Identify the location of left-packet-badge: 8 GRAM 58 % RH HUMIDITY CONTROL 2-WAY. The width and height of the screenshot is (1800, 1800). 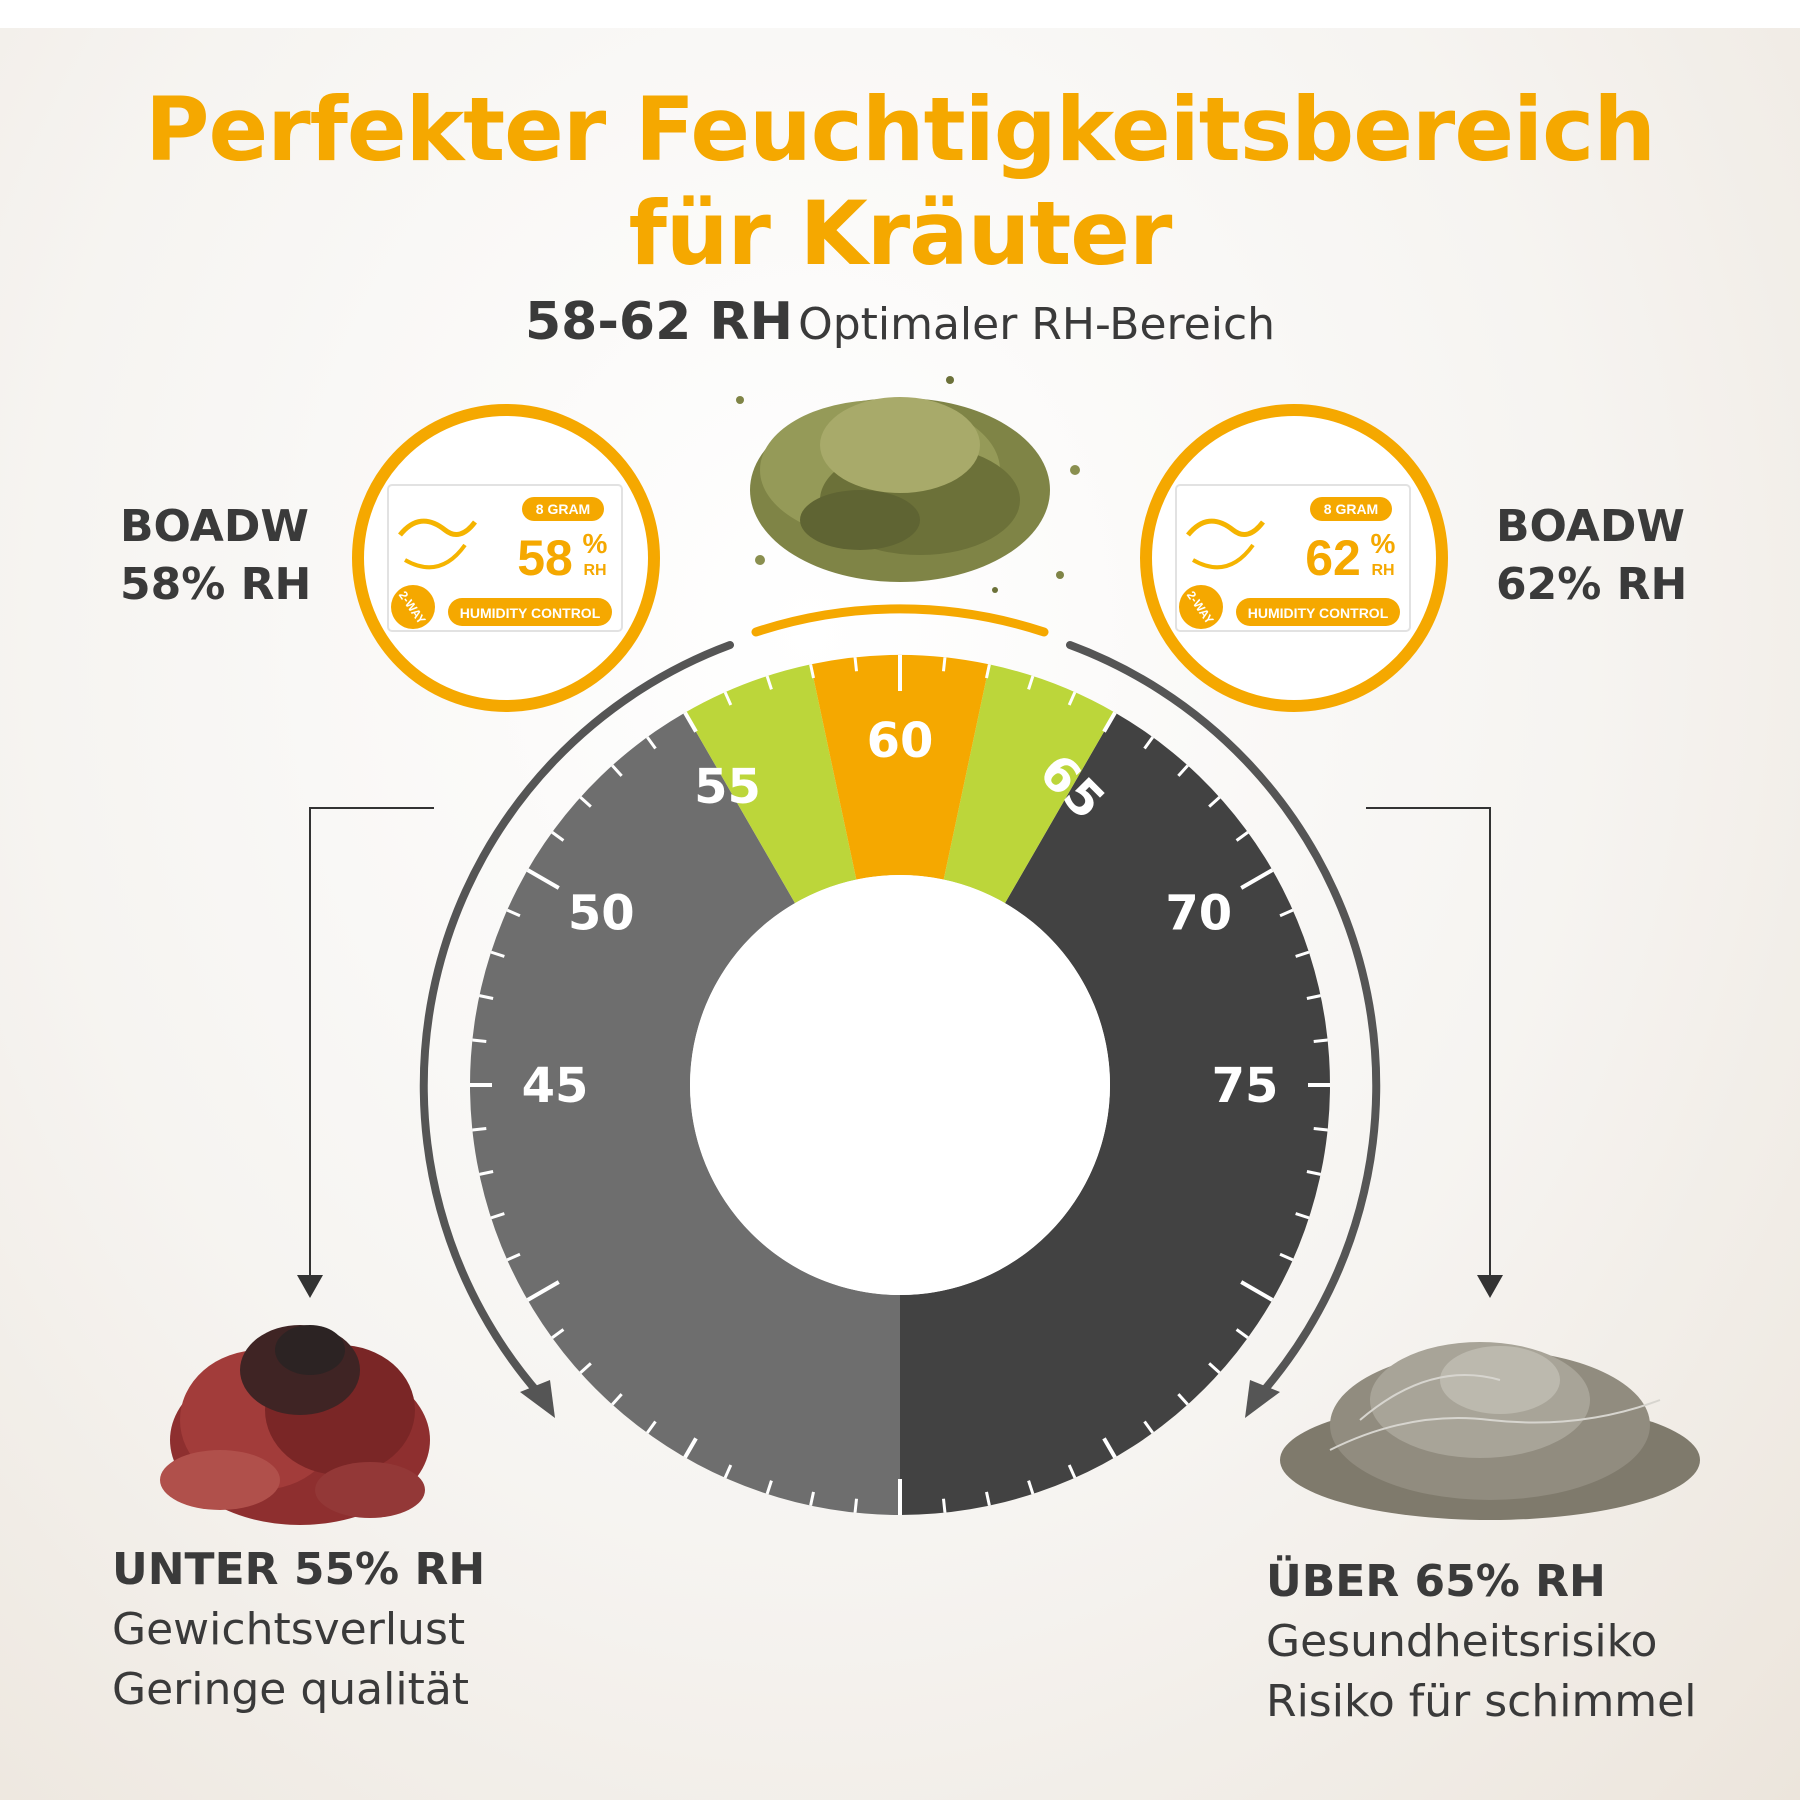
(506, 558).